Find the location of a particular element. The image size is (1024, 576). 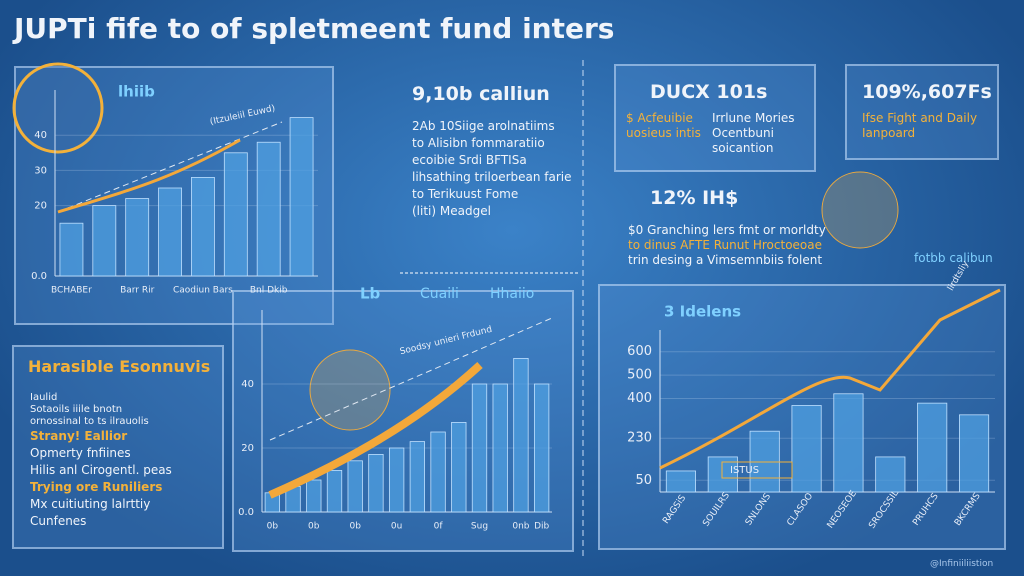

line: Opmerty fnfiines is located at coordinates (80, 453).